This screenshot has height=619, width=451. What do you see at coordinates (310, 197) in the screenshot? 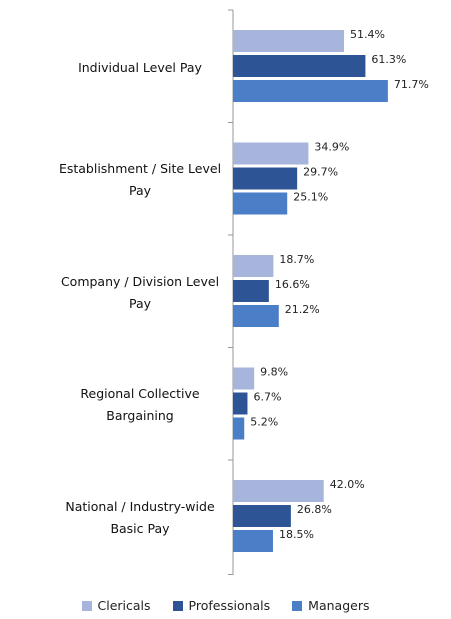
I see `data-label: 25.1%` at bounding box center [310, 197].